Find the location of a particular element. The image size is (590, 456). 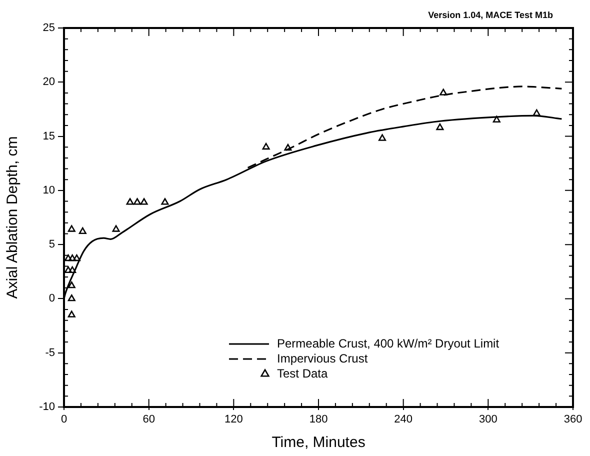

x-tick-label: 360 is located at coordinates (573, 420).